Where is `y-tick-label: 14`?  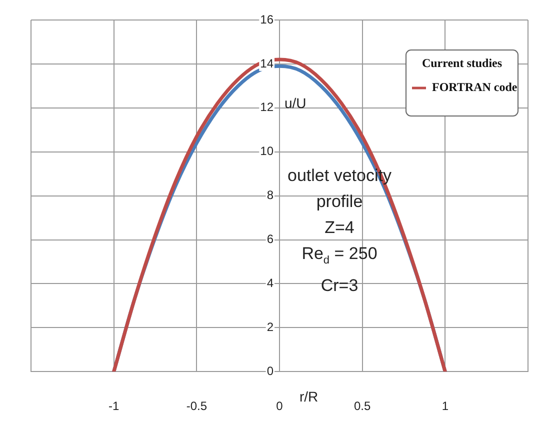
y-tick-label: 14 is located at coordinates (267, 63).